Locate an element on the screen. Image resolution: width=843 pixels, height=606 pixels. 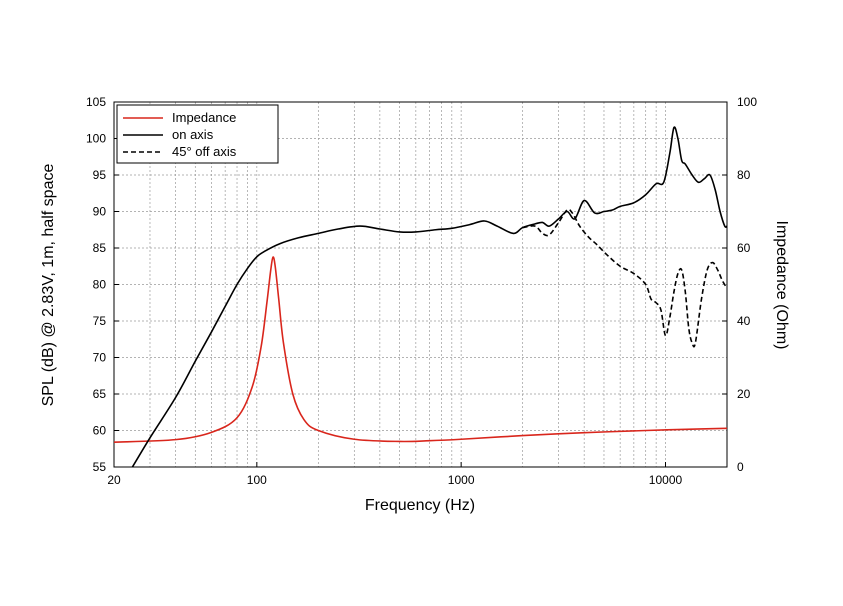
y-right-tick-label: 40 is located at coordinates (744, 321).